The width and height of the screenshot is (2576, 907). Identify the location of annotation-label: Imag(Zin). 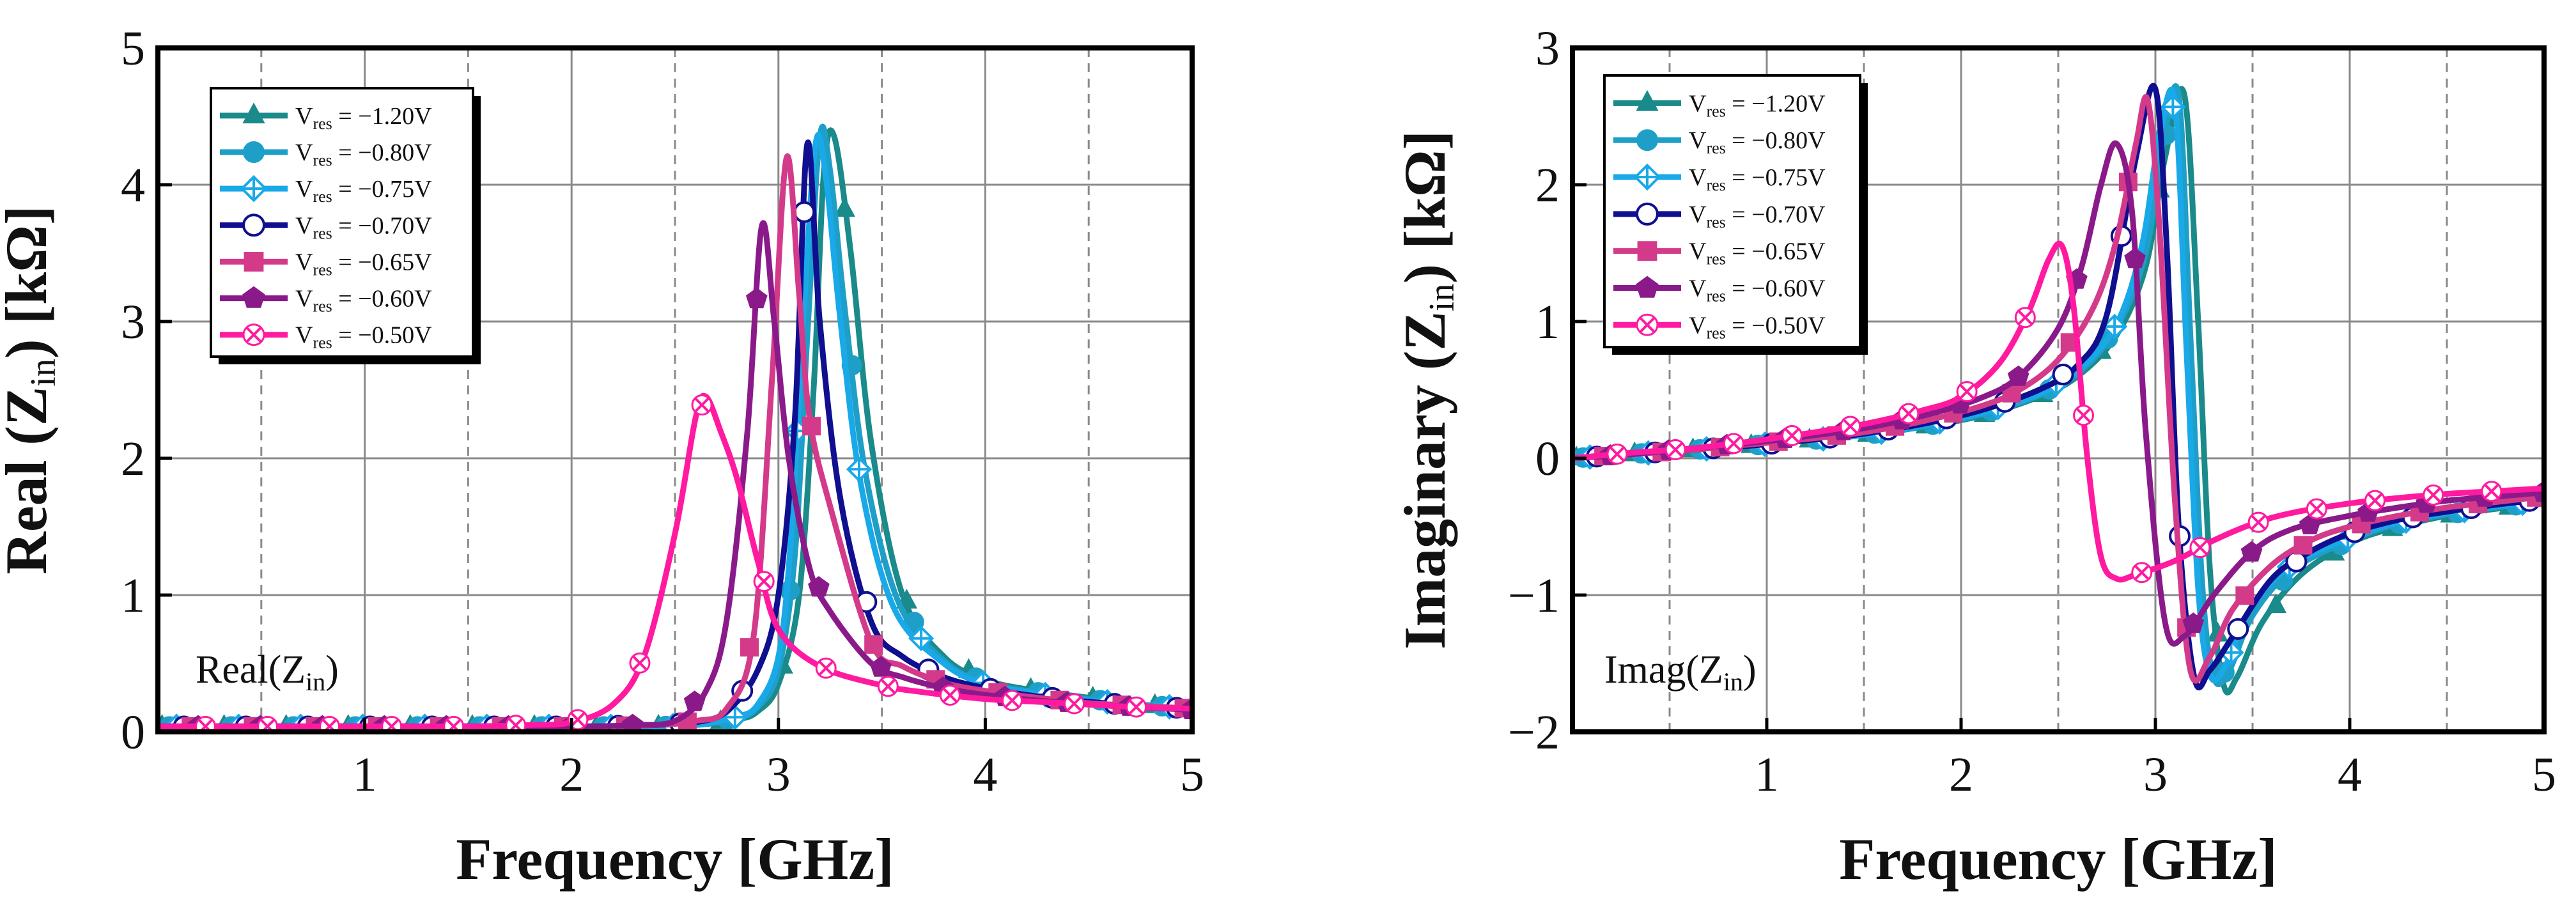
(1680, 672).